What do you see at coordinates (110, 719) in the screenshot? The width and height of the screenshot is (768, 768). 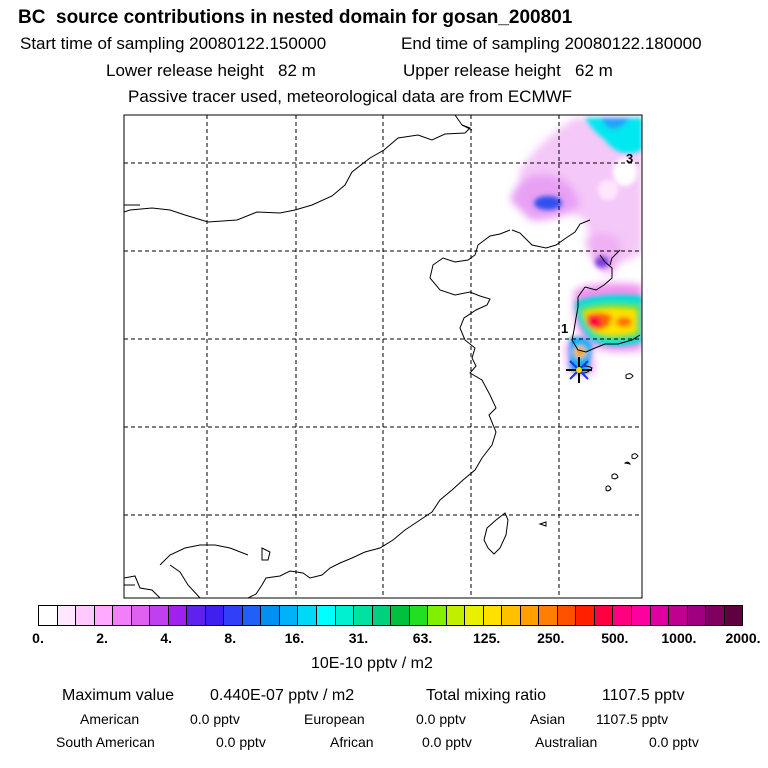 I see `region-name-american: American` at bounding box center [110, 719].